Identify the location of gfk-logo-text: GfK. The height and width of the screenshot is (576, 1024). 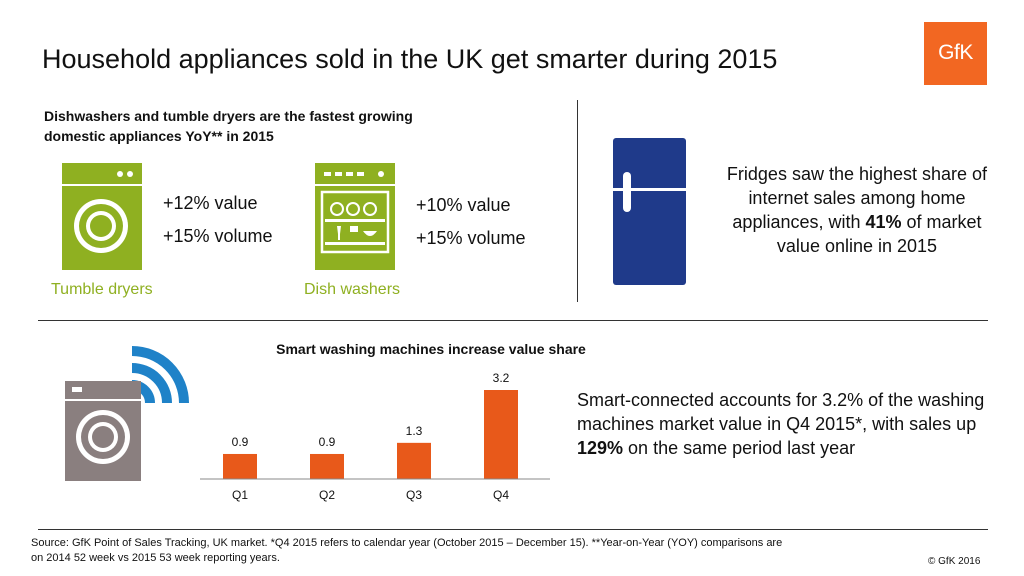
(955, 52).